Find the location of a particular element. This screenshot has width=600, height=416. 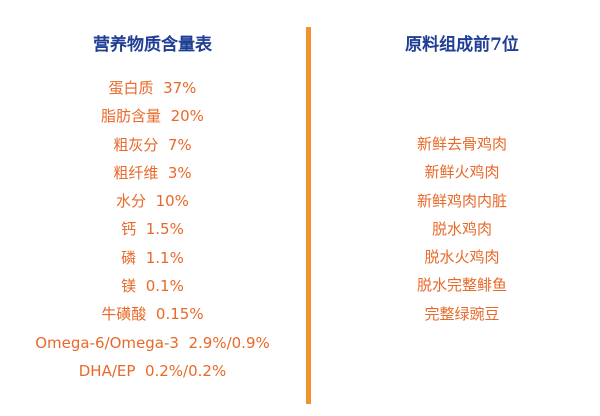

list-item: 粗灰分 7% is located at coordinates (152, 144).